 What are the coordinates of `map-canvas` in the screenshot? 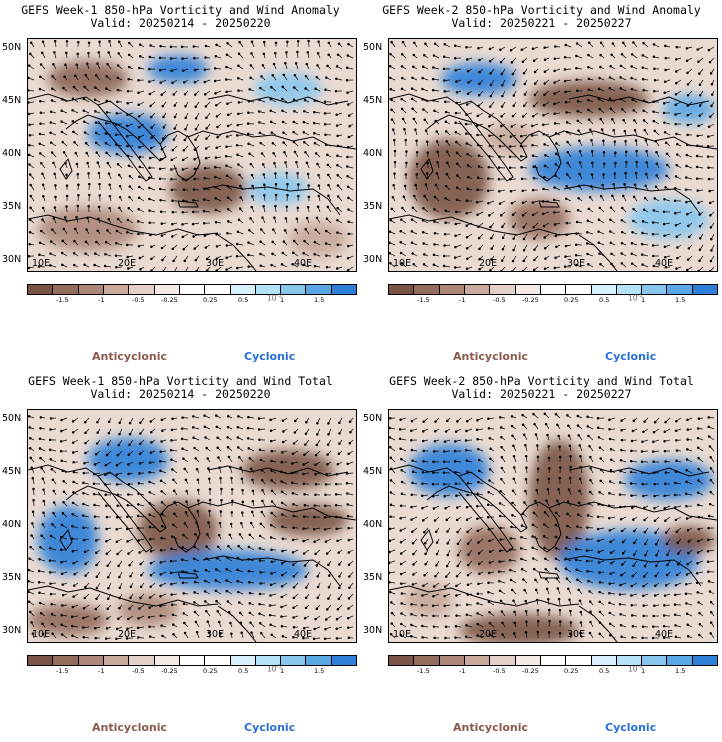 It's located at (553, 526).